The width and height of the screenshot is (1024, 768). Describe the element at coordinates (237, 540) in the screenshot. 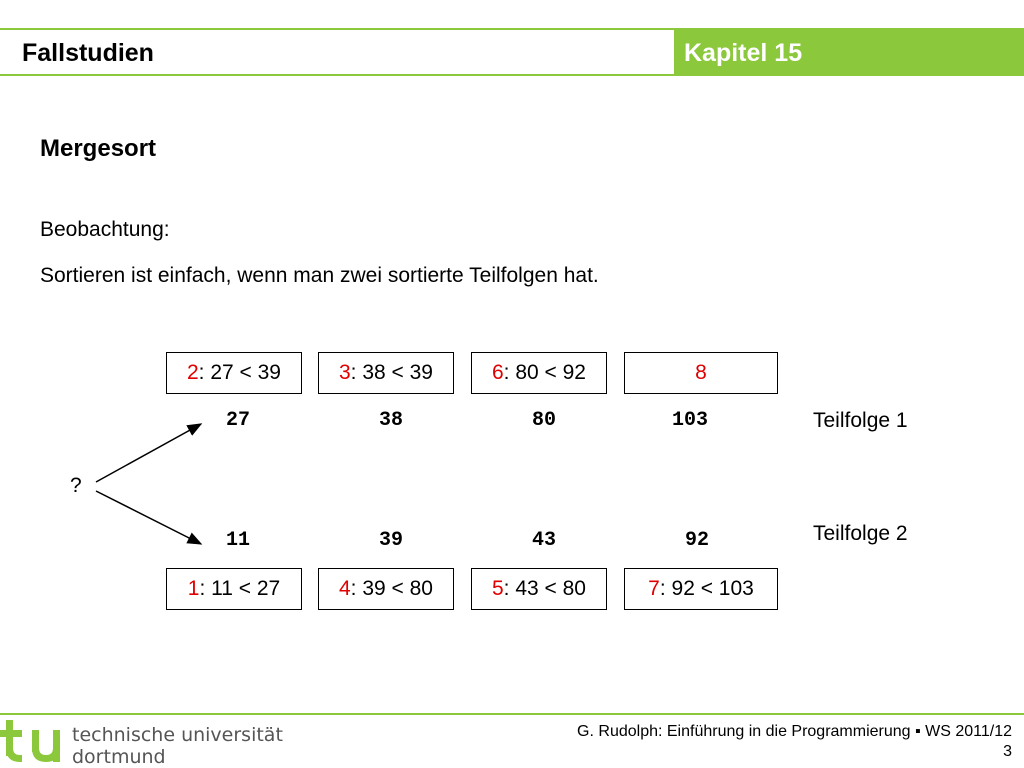

I see `seq2-value: 11` at that location.